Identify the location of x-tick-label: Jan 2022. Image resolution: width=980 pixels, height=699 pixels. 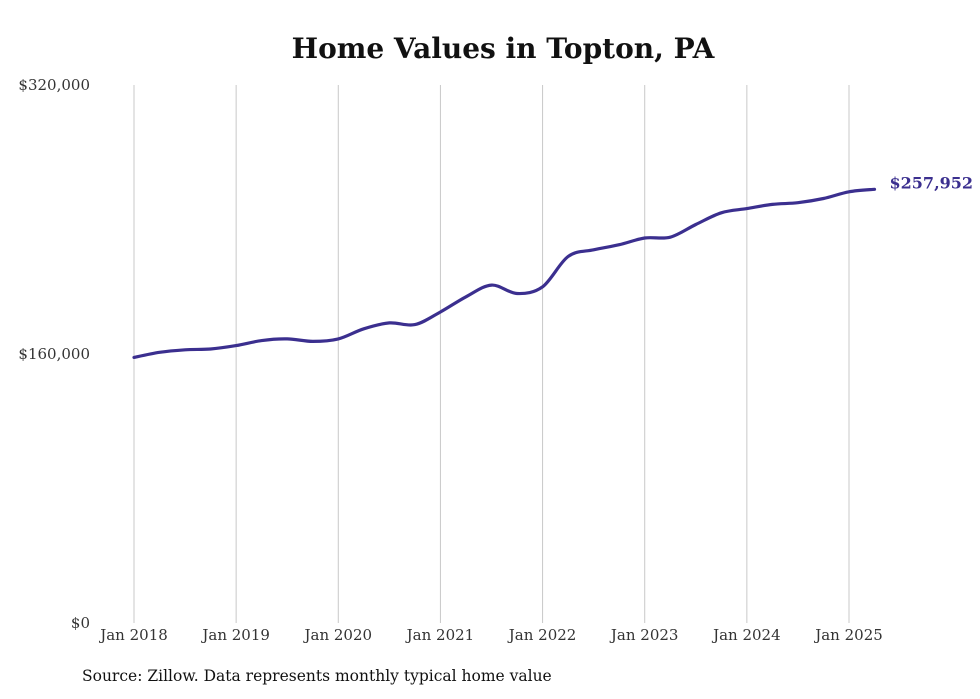
(542, 635).